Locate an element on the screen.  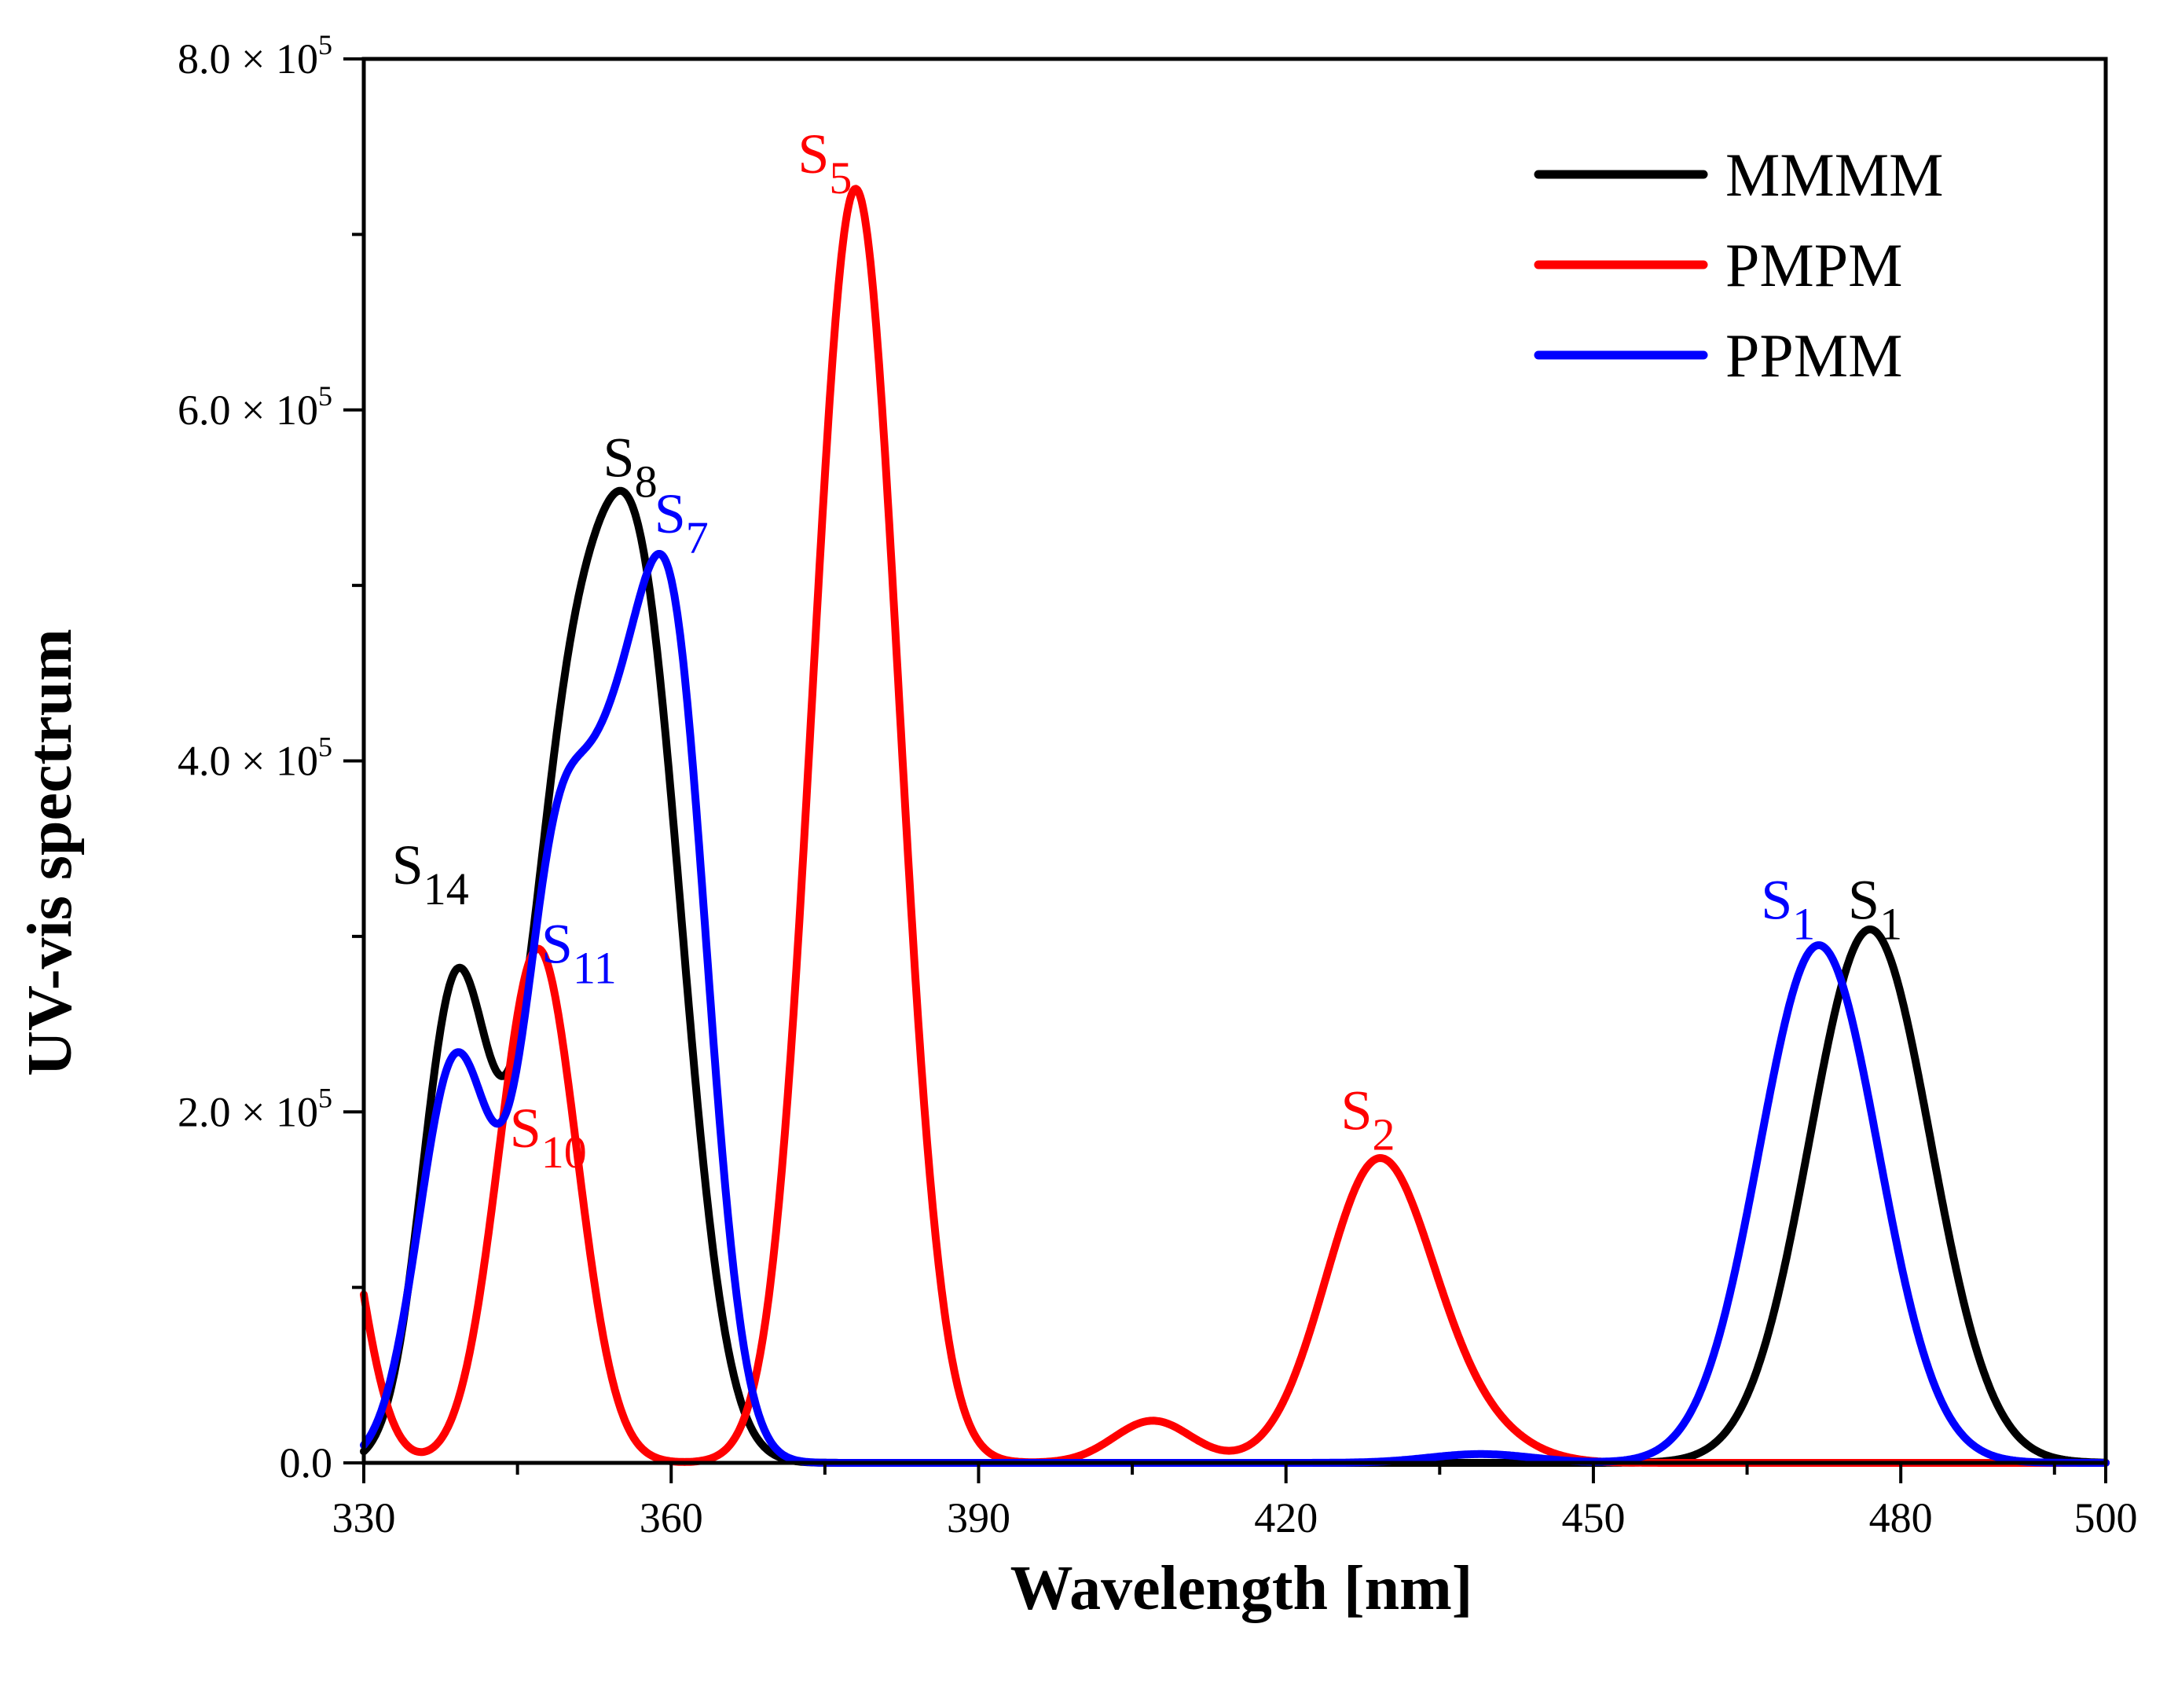
x-axis-title: Wavelength [nm] is located at coordinates (1241, 1588).